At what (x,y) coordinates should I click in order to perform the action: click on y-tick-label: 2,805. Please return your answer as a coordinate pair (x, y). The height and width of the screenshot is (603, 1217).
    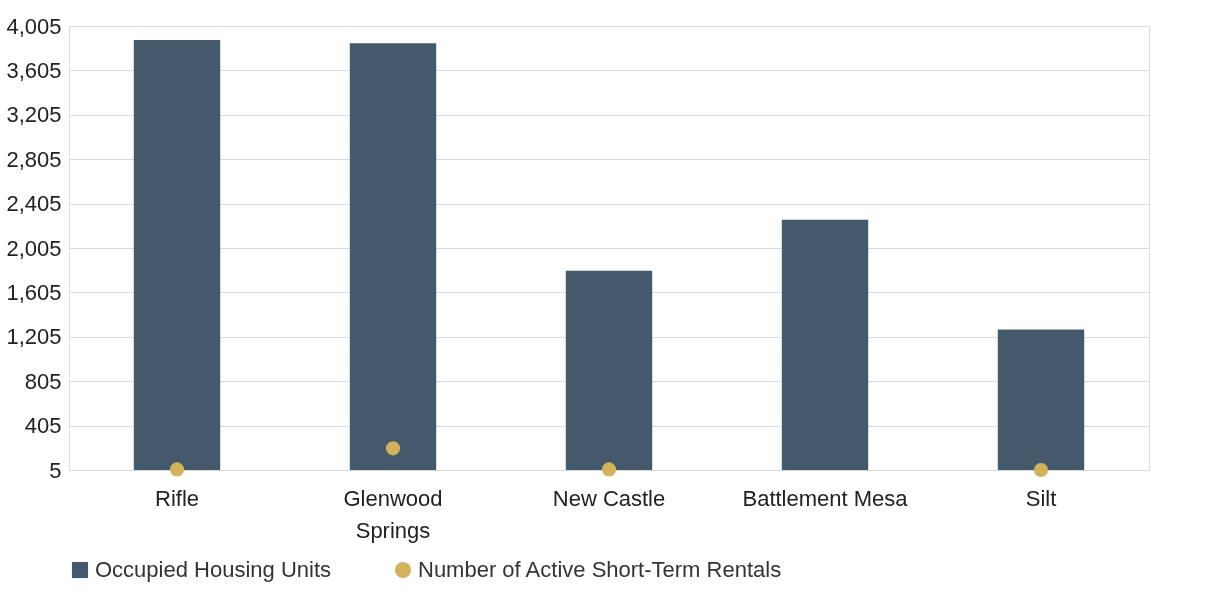
    Looking at the image, I should click on (34, 159).